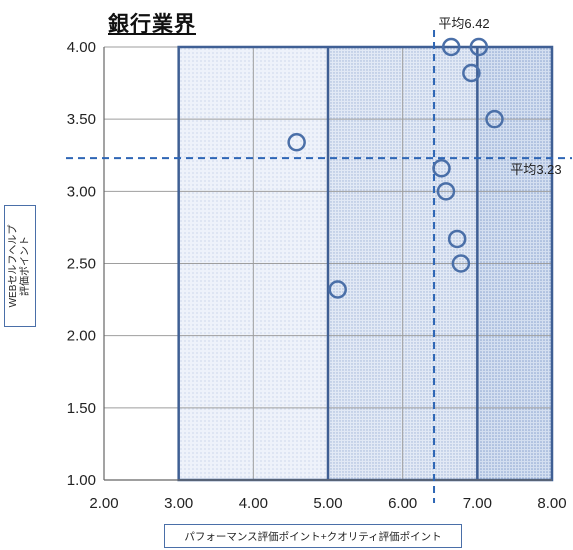  Describe the element at coordinates (13, 266) in the screenshot. I see `y-axis-label-line-1: WEBセルフヘルプ` at that location.